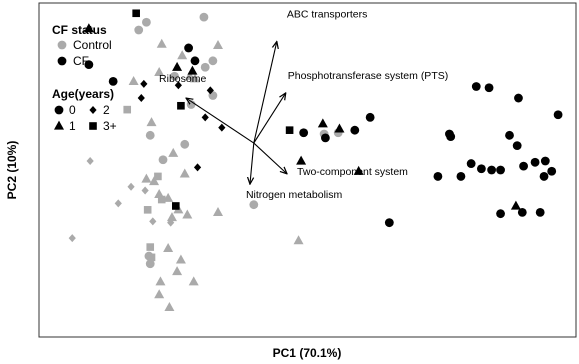 The height and width of the screenshot is (364, 579). What do you see at coordinates (307, 353) in the screenshot?
I see `x-axis-label: PC1 (70.1%)` at bounding box center [307, 353].